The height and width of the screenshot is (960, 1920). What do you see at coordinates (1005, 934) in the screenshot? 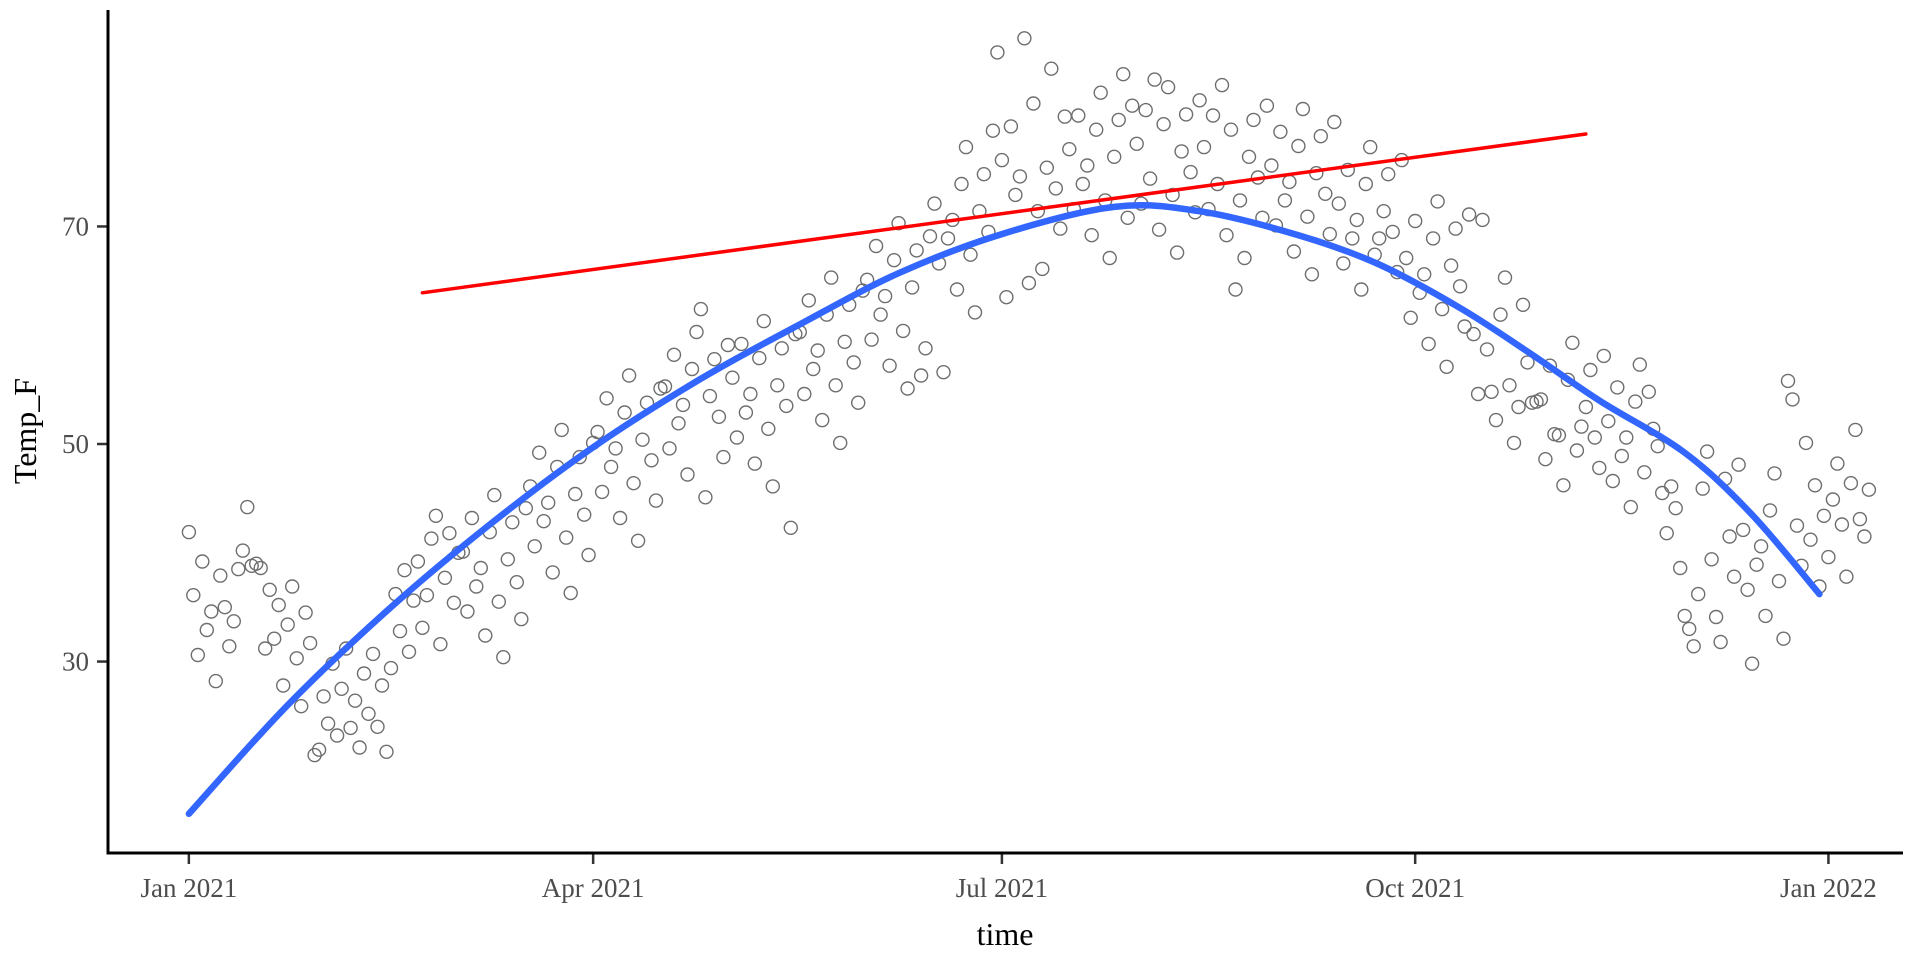
I see `x-axis-title: time` at bounding box center [1005, 934].